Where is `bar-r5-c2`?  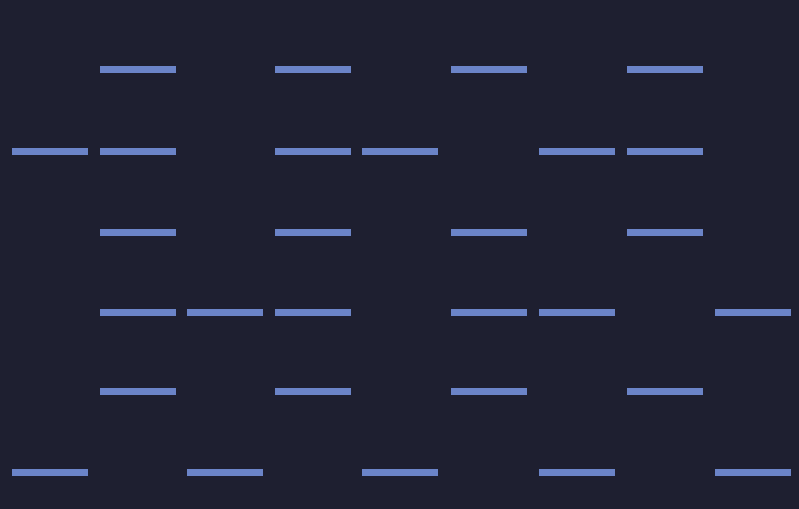
bar-r5-c2 is located at coordinates (138, 391).